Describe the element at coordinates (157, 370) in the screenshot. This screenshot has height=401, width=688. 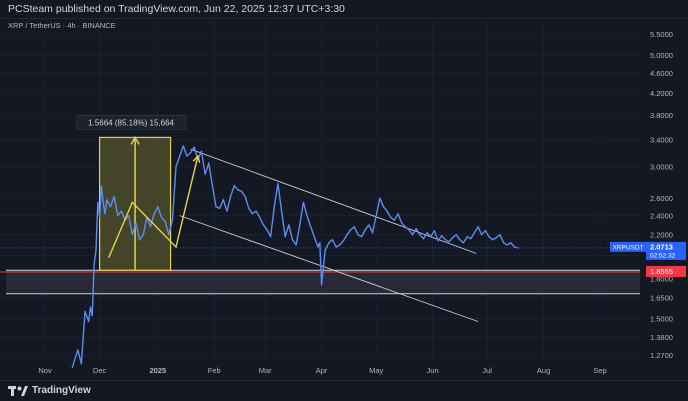
I see `x-tick-label: 2025` at that location.